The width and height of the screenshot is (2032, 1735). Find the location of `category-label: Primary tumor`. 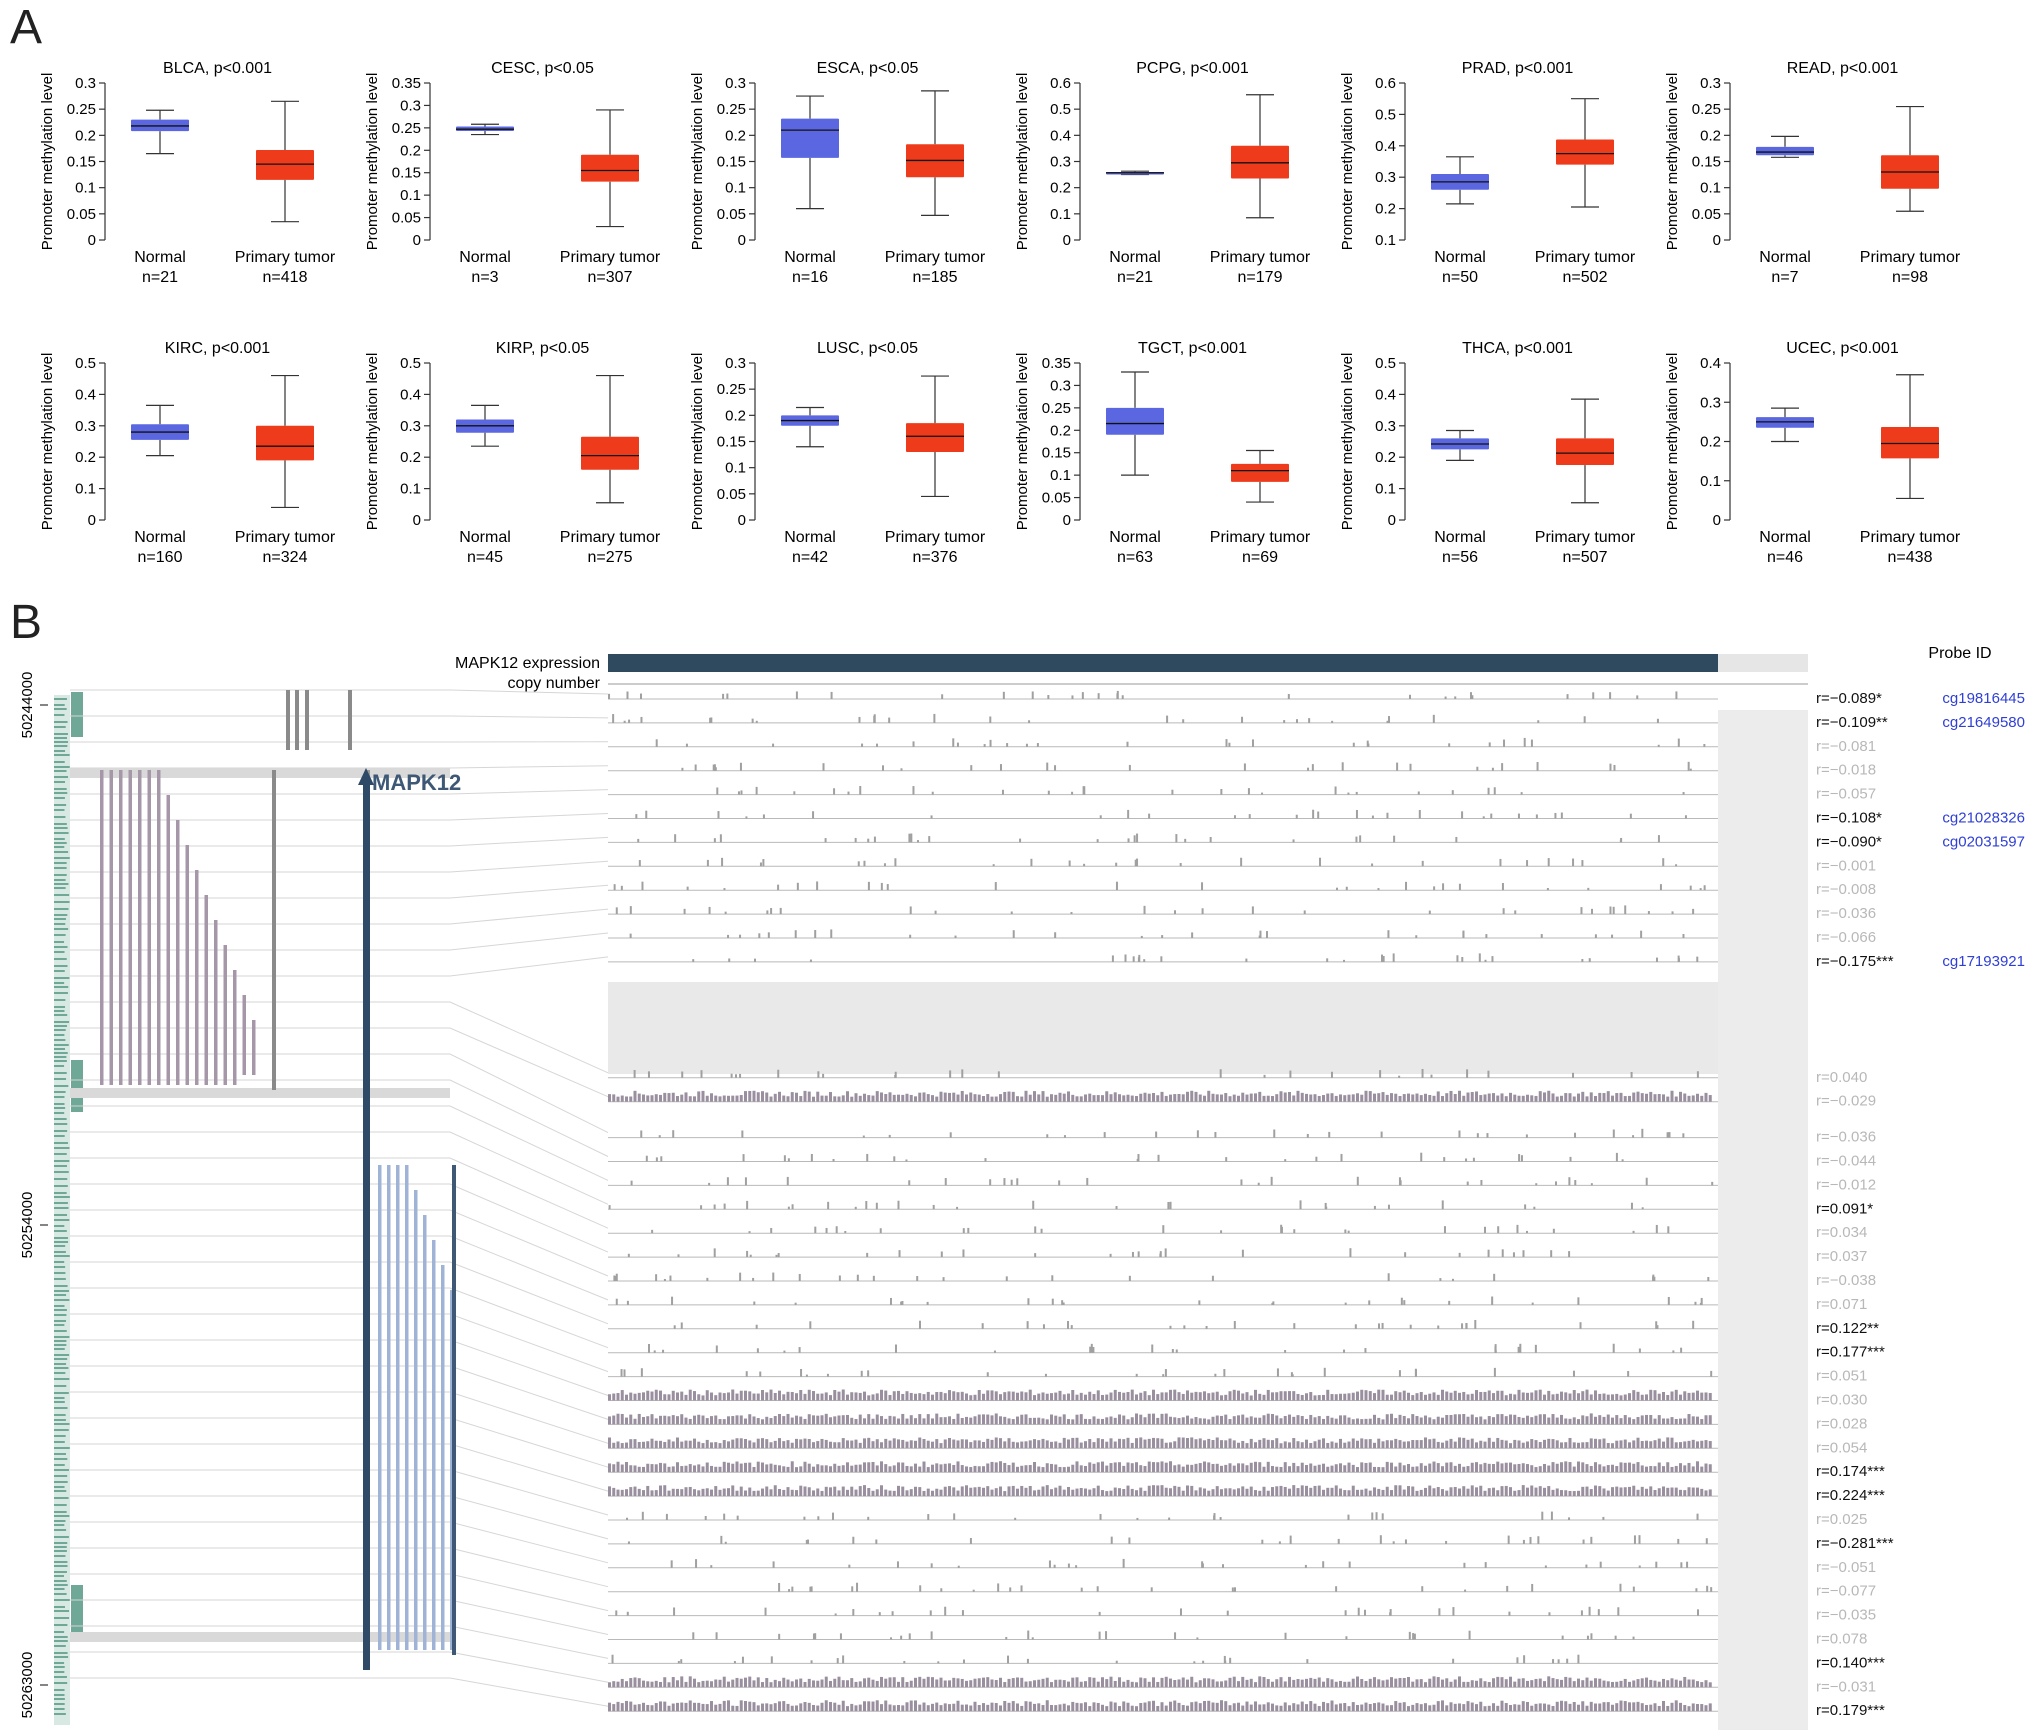

category-label: Primary tumor is located at coordinates (1585, 537).